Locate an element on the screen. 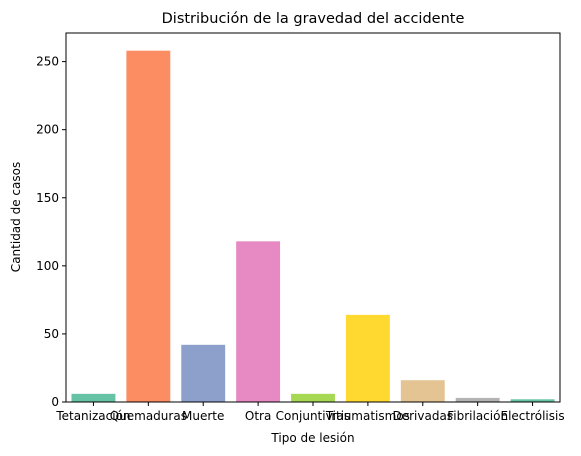  y-tick-label: 0 is located at coordinates (55, 402).